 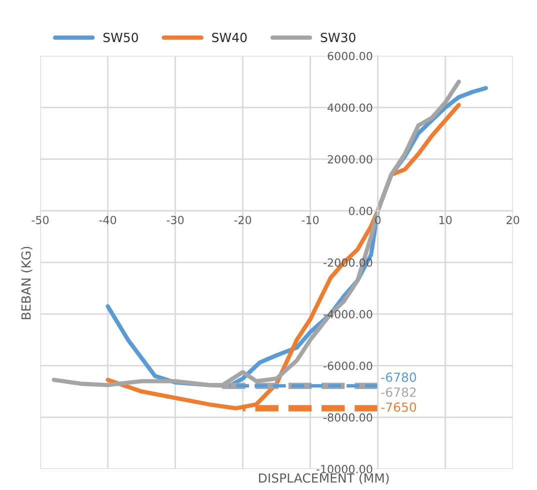 I want to click on x-tick-label: -40, so click(x=107, y=220).